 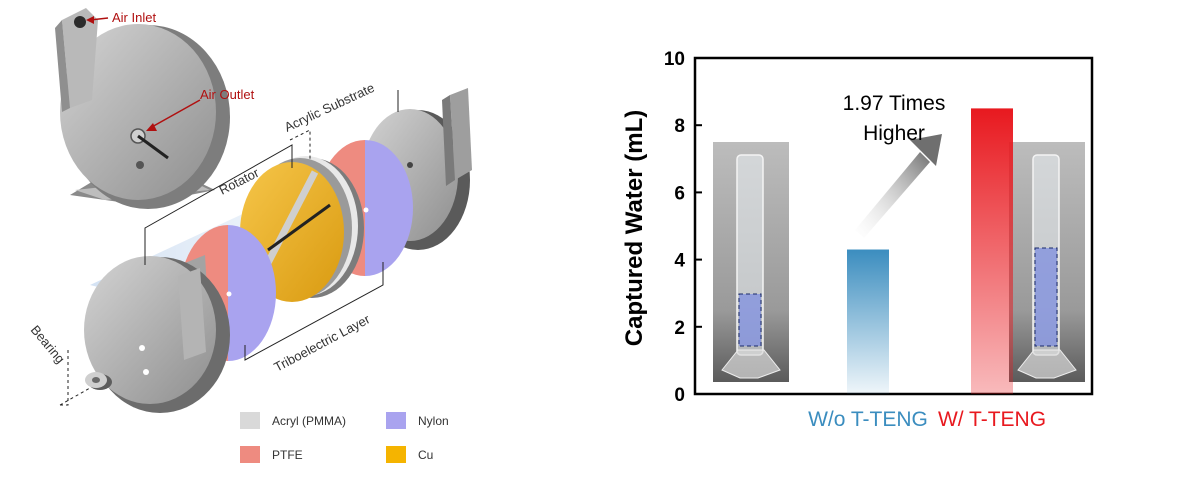 What do you see at coordinates (679, 395) in the screenshot?
I see `y-tick-label: 0` at bounding box center [679, 395].